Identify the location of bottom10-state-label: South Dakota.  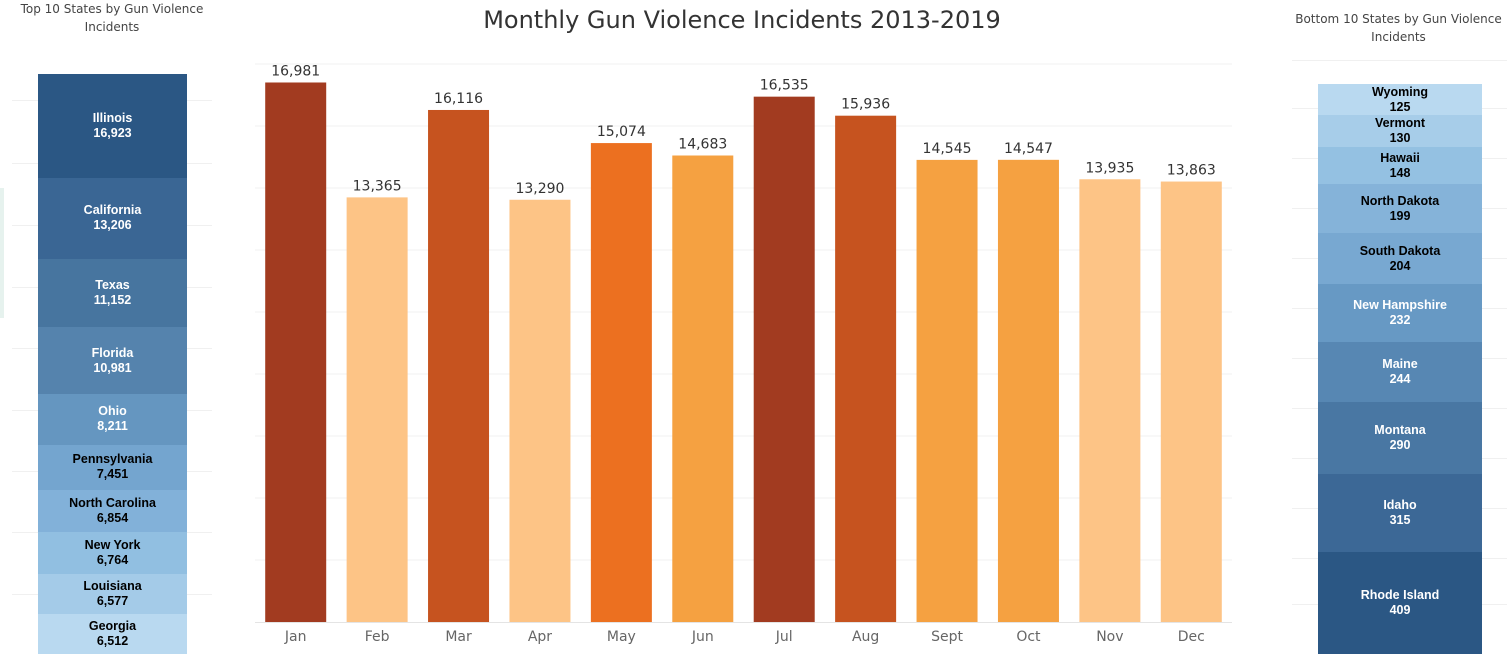
(1400, 250).